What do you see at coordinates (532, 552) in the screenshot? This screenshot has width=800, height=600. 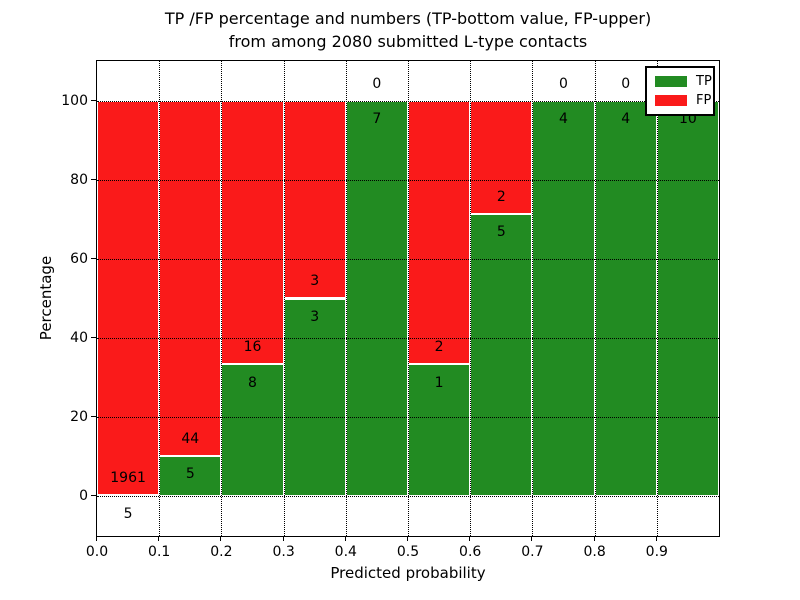 I see `x-tick-label: 0.7` at bounding box center [532, 552].